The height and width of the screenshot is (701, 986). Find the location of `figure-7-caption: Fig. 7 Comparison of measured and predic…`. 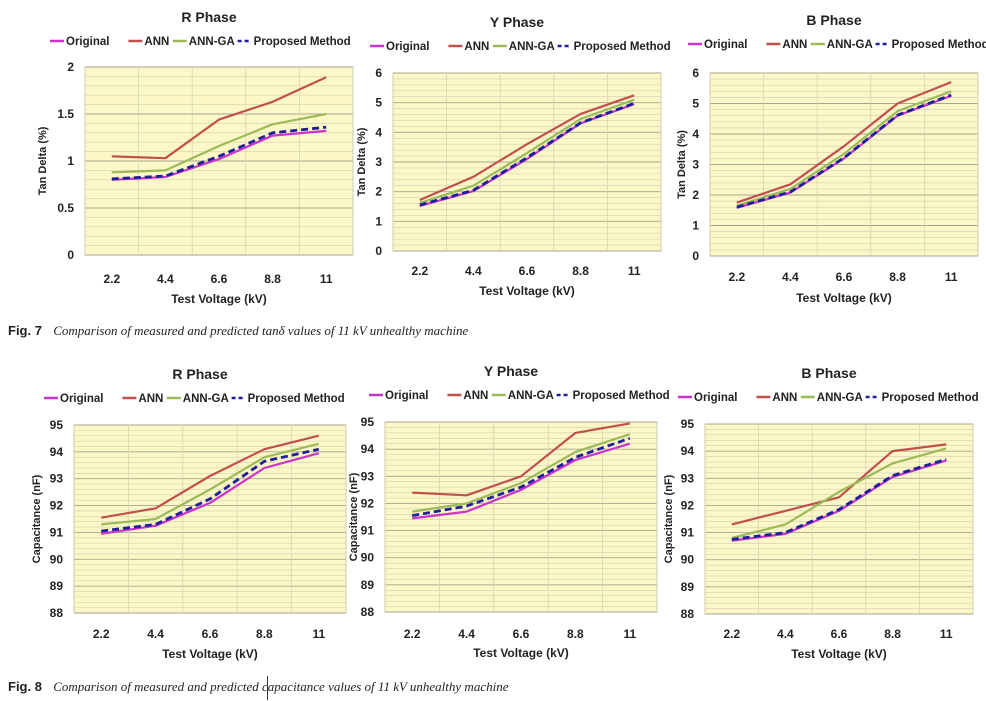

figure-7-caption: Fig. 7 Comparison of measured and predic… is located at coordinates (238, 331).